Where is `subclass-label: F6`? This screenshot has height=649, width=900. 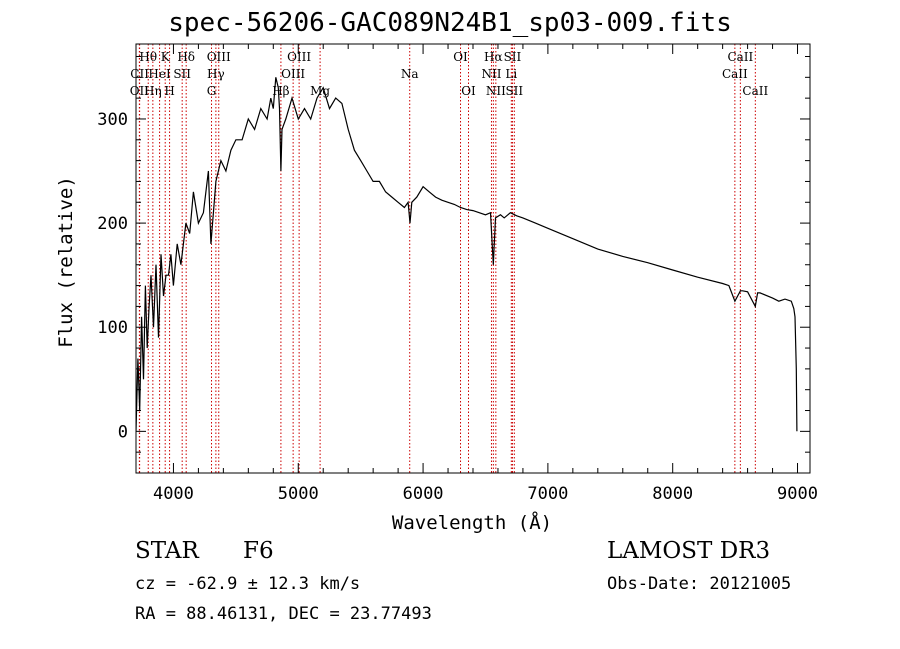
subclass-label: F6 is located at coordinates (258, 551).